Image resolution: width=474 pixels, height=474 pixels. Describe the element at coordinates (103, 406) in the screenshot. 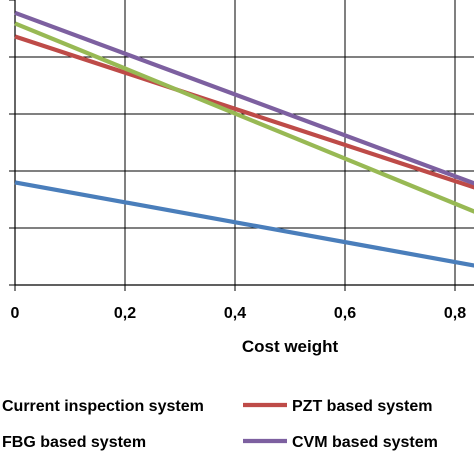

I see `legend-label-0: Current inspection system` at that location.